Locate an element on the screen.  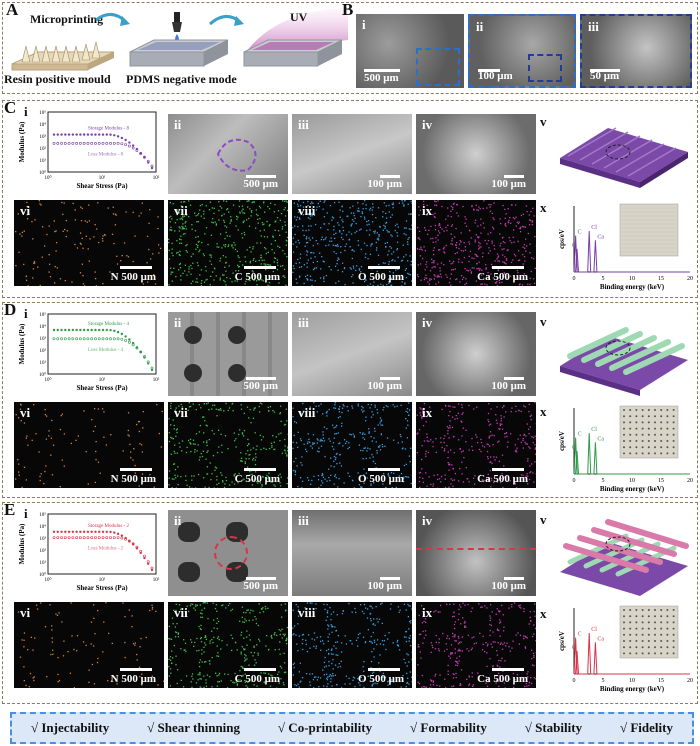
scale-bar-label: 100 μm is located at coordinates (508, 184).